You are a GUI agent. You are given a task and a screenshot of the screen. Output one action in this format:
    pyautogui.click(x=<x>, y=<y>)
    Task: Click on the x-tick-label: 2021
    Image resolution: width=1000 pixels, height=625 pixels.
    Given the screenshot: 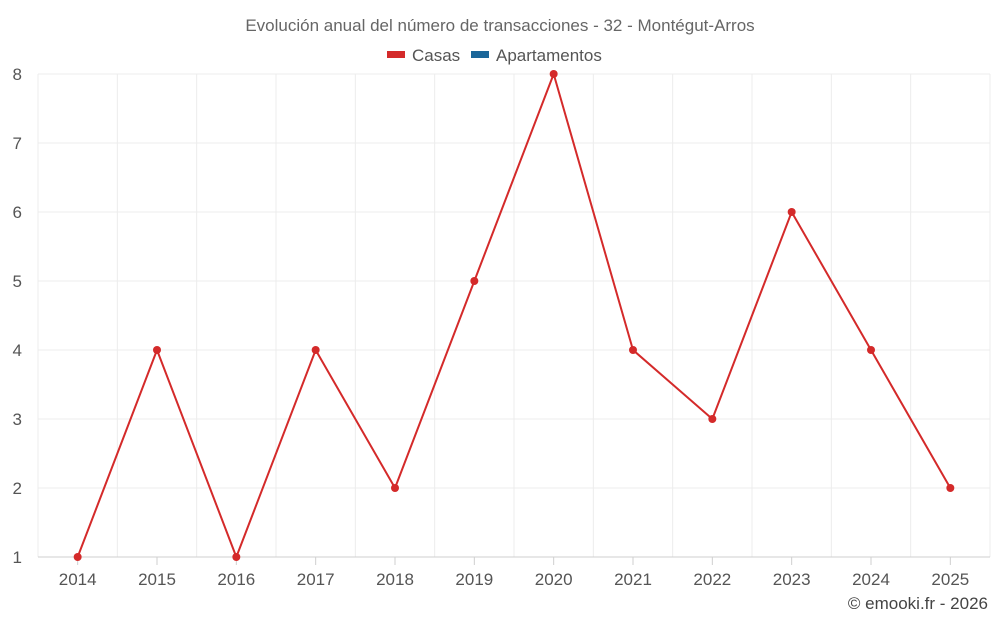 What is the action you would take?
    pyautogui.click(x=633, y=579)
    